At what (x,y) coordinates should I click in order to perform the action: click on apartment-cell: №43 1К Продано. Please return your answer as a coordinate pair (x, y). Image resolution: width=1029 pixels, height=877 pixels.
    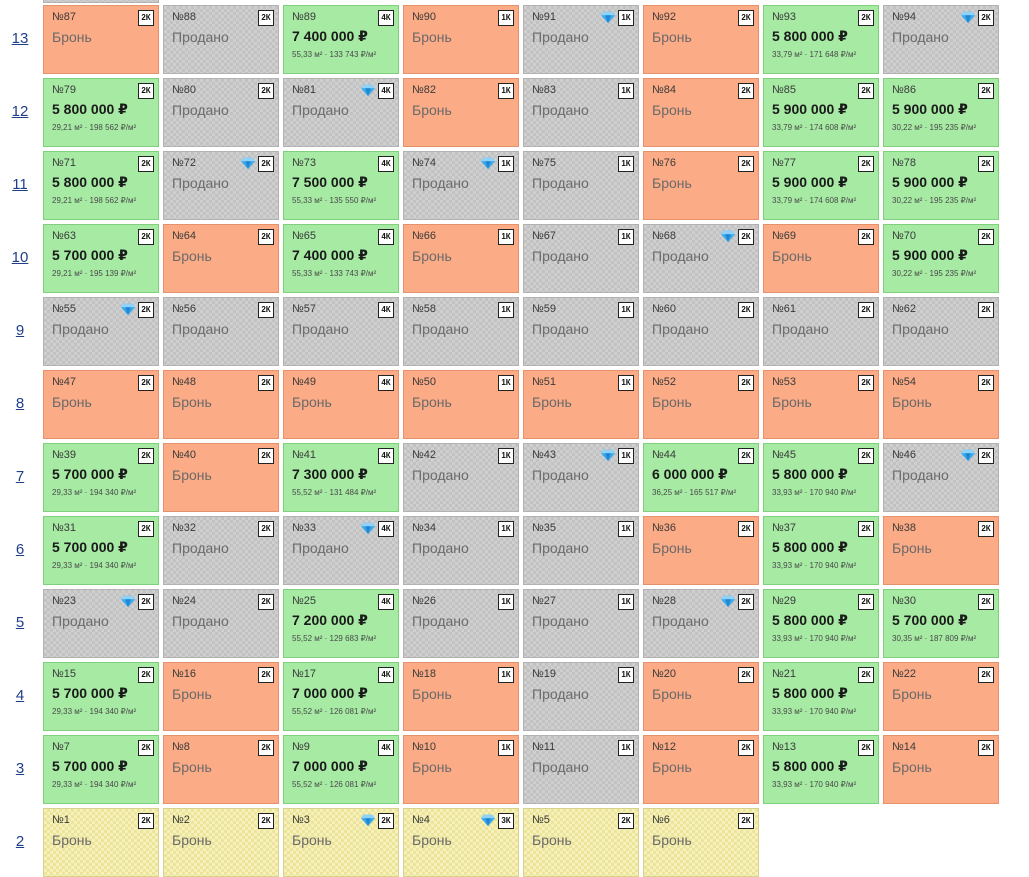
    Looking at the image, I should click on (581, 477).